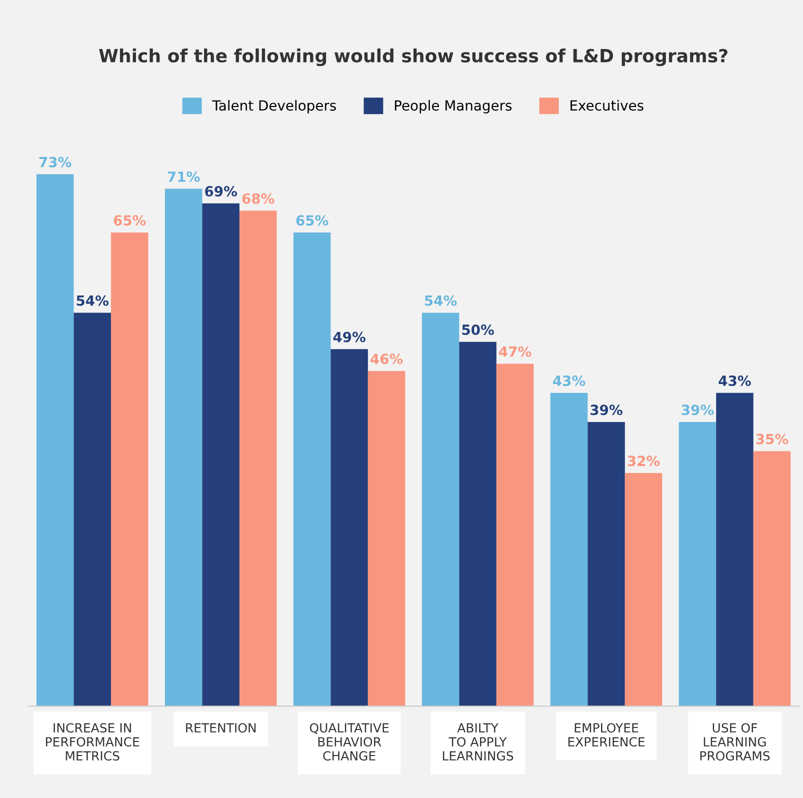  I want to click on x-tick-label: INCREASE IN PERFORMANCE METRICS, so click(93, 742).